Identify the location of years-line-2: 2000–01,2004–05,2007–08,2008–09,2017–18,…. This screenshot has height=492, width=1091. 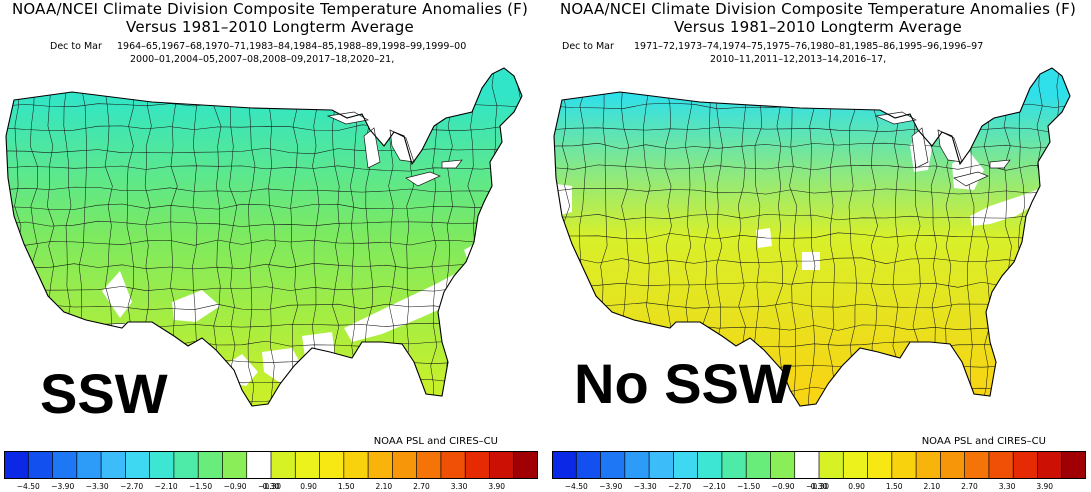
(262, 59).